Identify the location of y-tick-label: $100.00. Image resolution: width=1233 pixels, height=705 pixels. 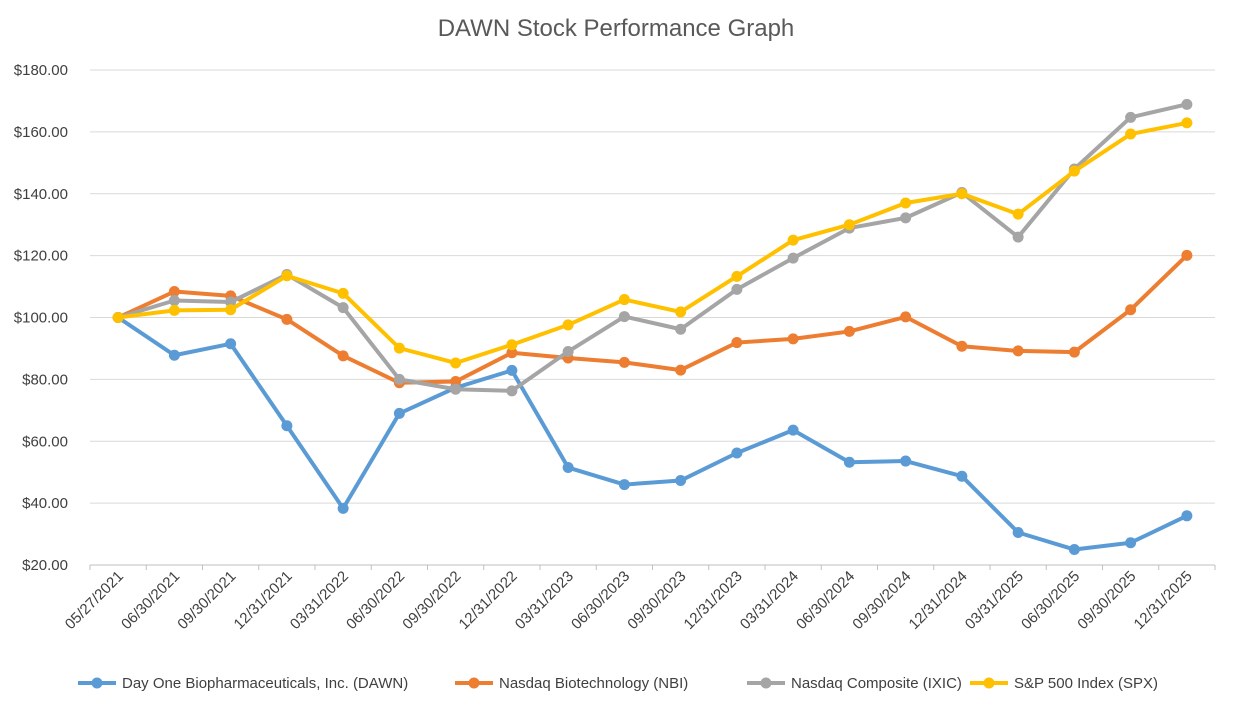
(41, 318).